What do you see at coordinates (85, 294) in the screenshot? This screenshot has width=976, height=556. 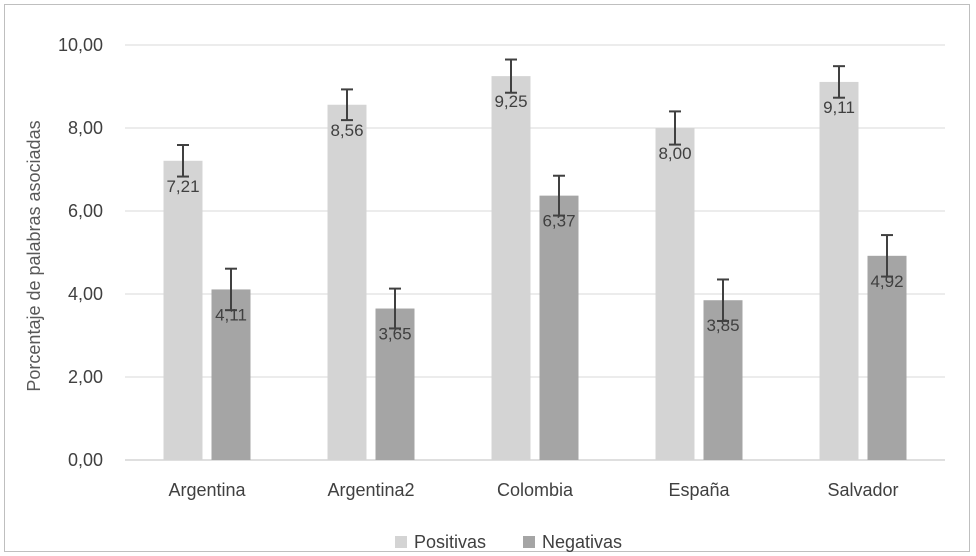 I see `y-tick-label: 4,00` at bounding box center [85, 294].